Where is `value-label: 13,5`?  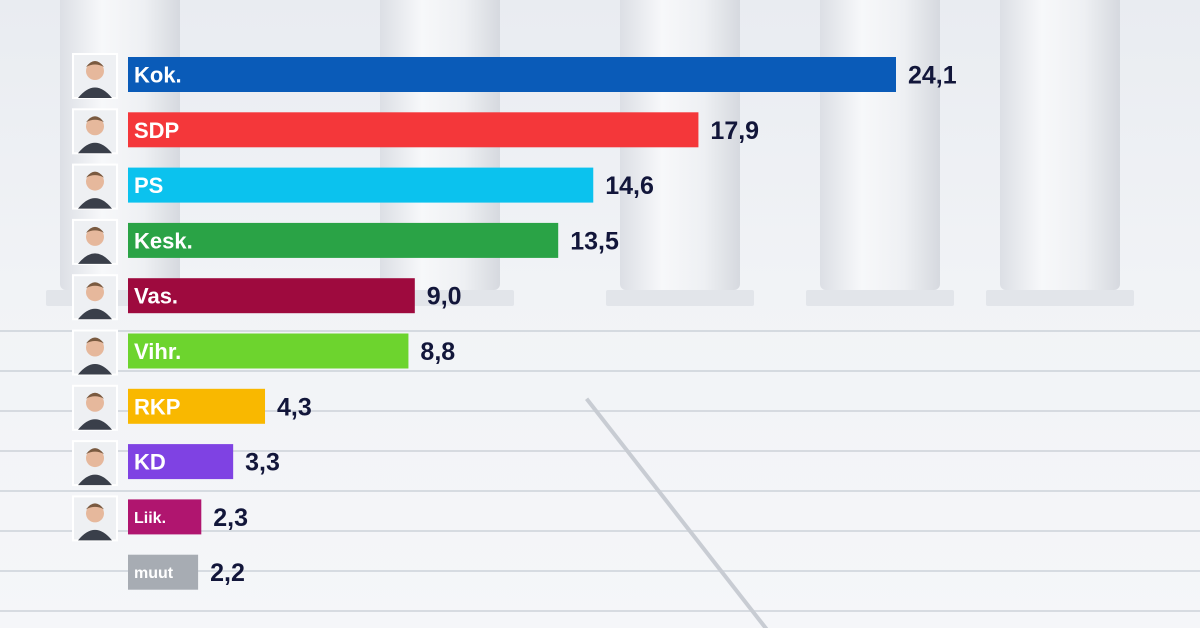
value-label: 13,5 is located at coordinates (594, 241).